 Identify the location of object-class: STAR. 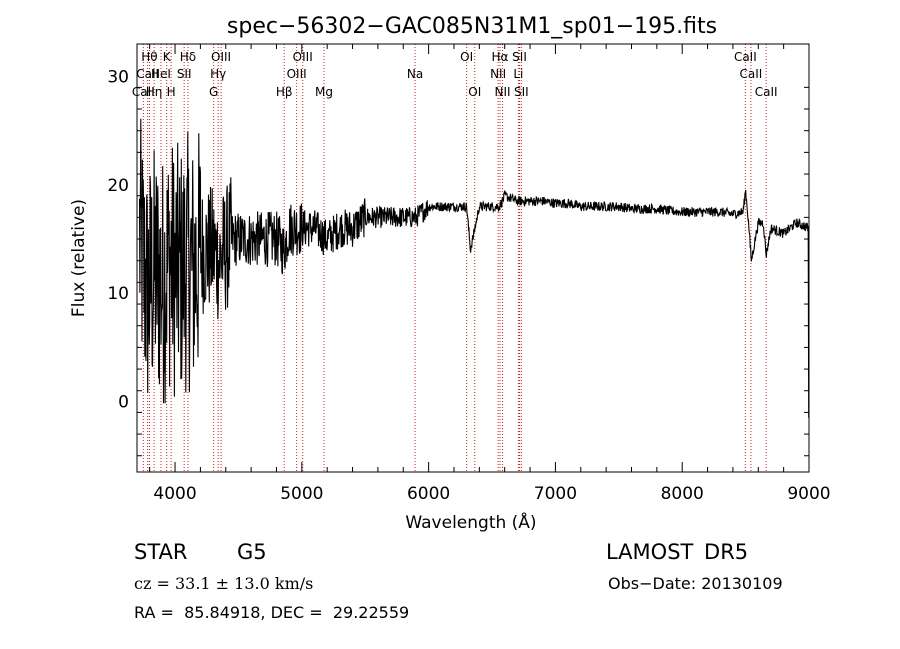
(161, 552).